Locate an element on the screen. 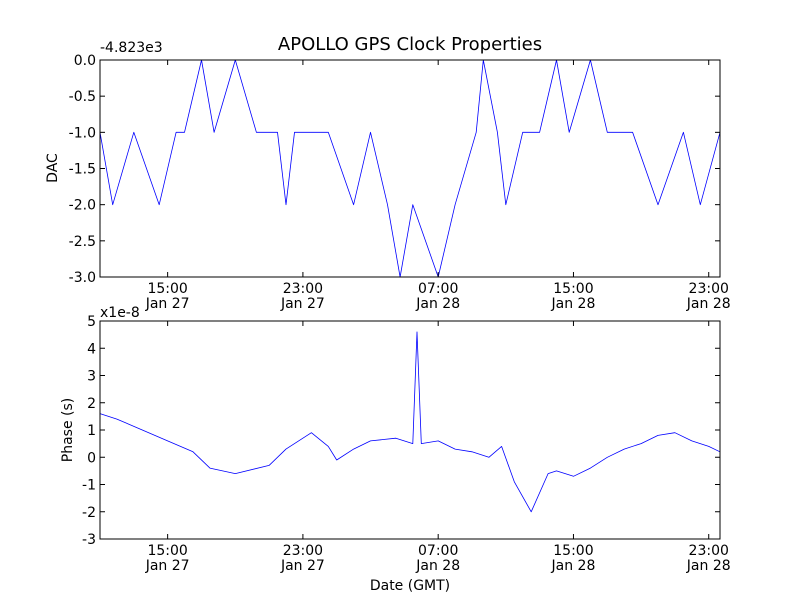 This screenshot has height=600, width=800. x-axis-label: Date (GMT) is located at coordinates (410, 586).